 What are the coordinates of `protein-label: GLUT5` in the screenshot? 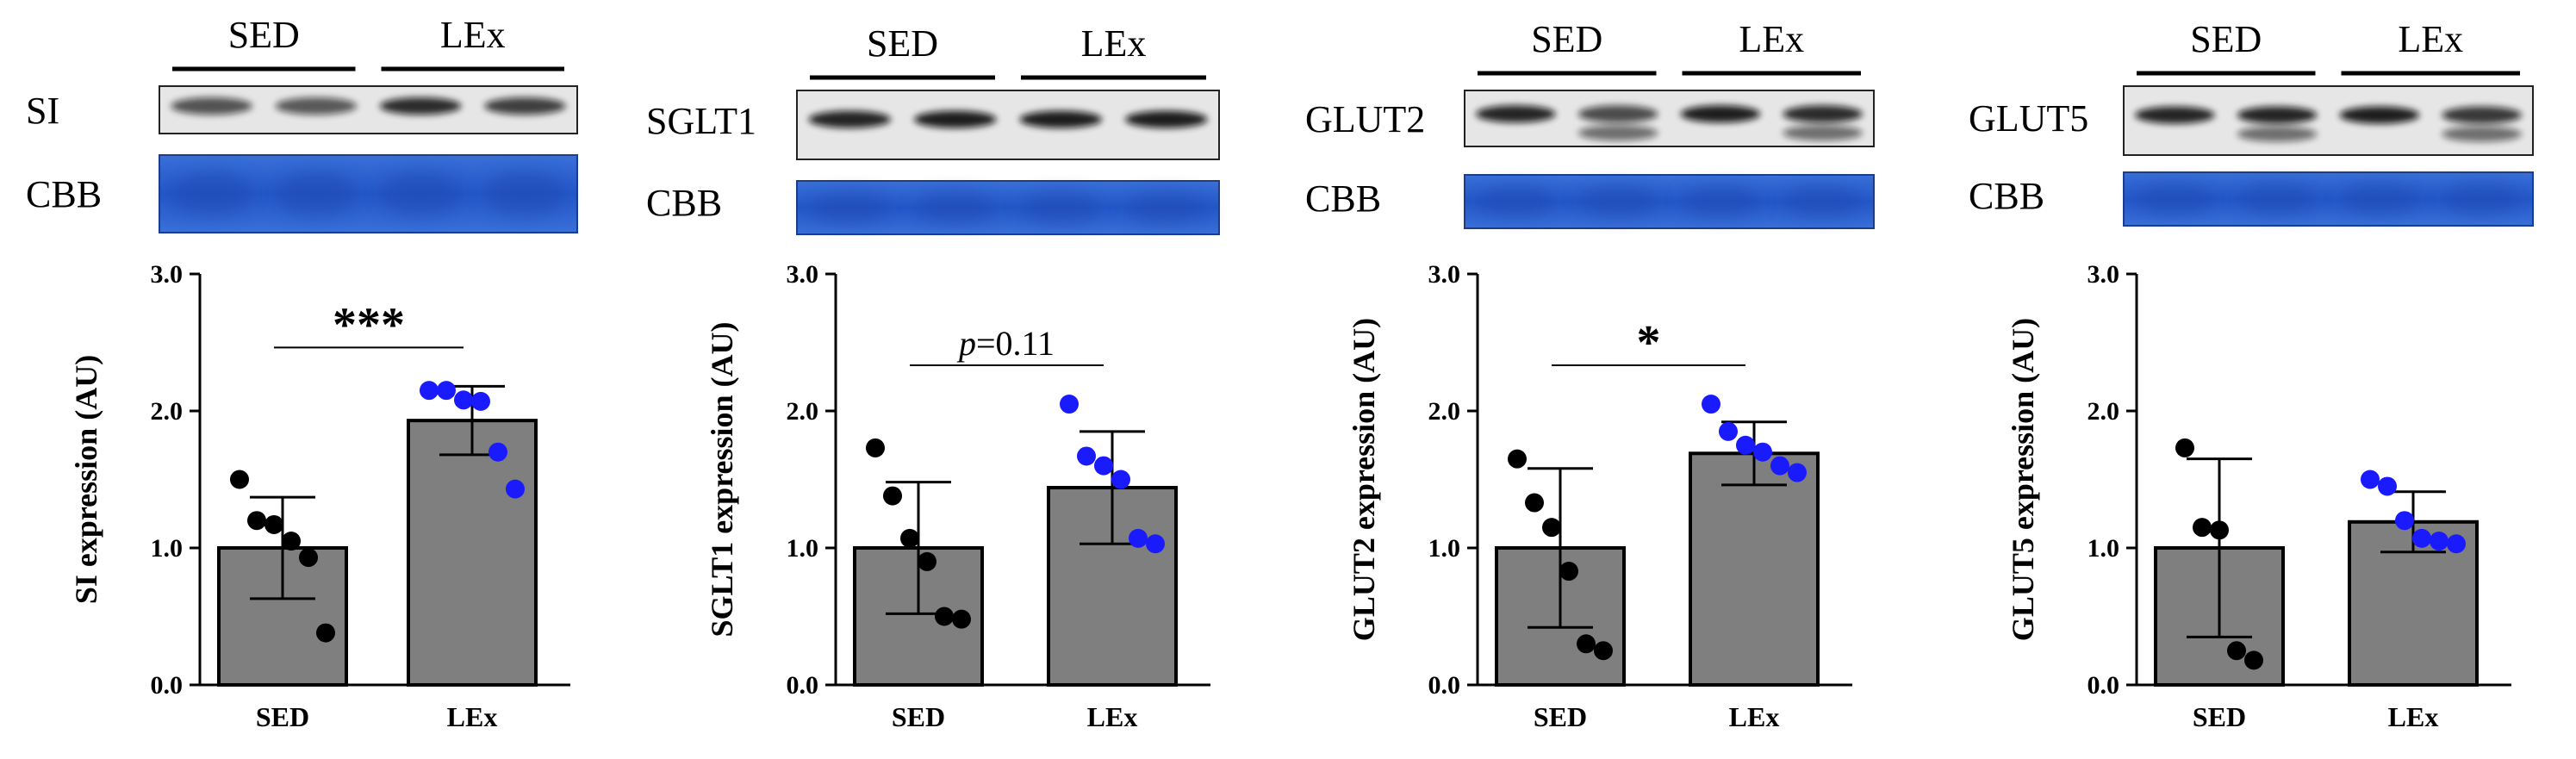 It's located at (2029, 118).